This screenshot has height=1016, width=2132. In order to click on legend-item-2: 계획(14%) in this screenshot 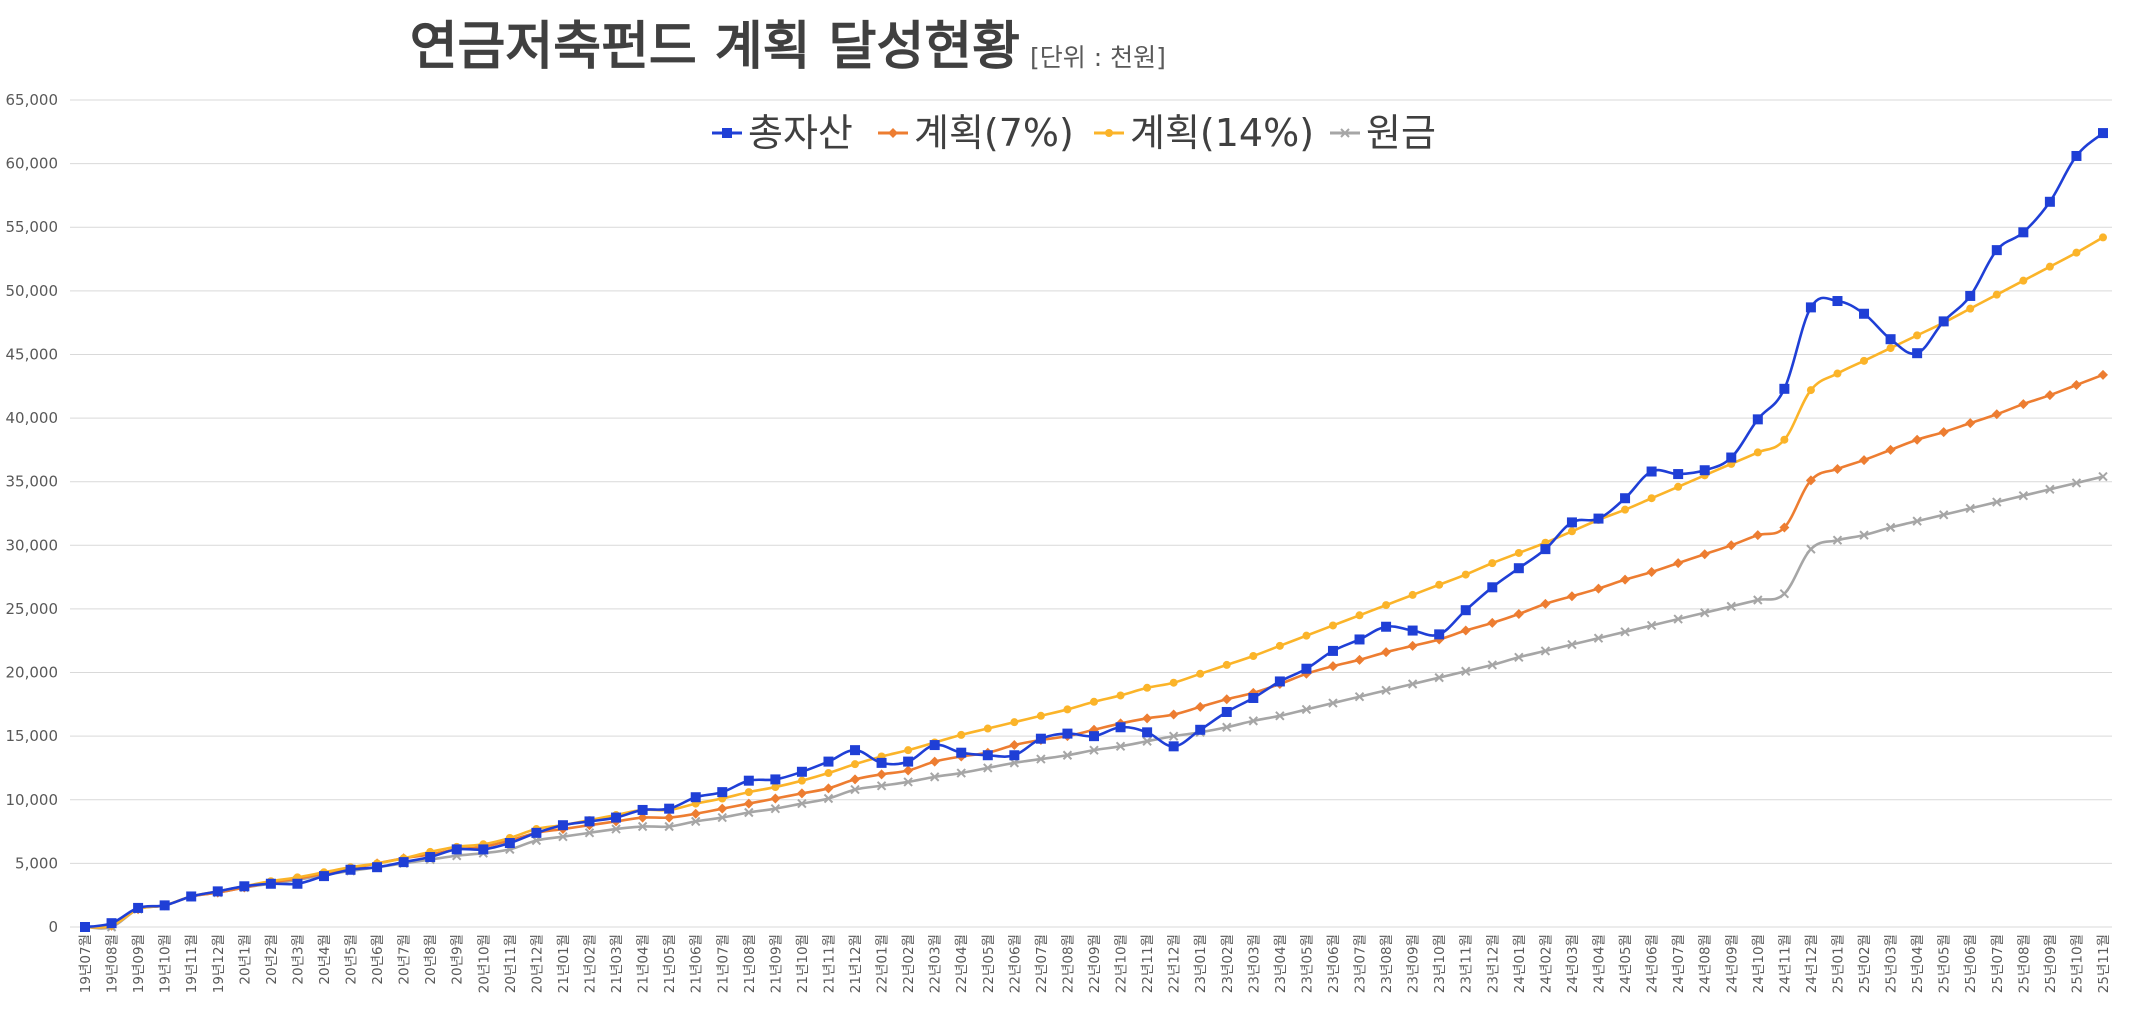, I will do `click(1204, 133)`.